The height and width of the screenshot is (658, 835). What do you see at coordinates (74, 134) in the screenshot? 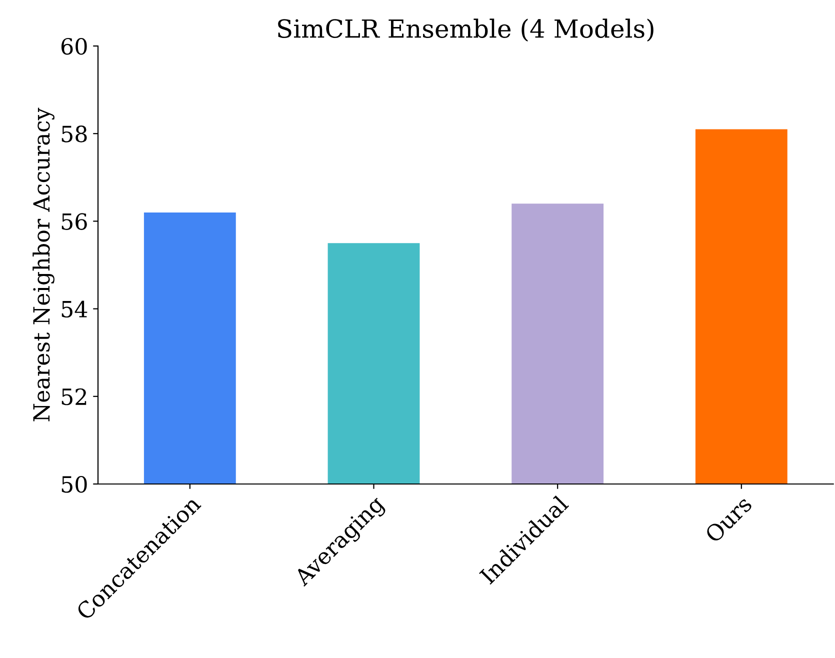
I see `y-tick-label: 58` at bounding box center [74, 134].